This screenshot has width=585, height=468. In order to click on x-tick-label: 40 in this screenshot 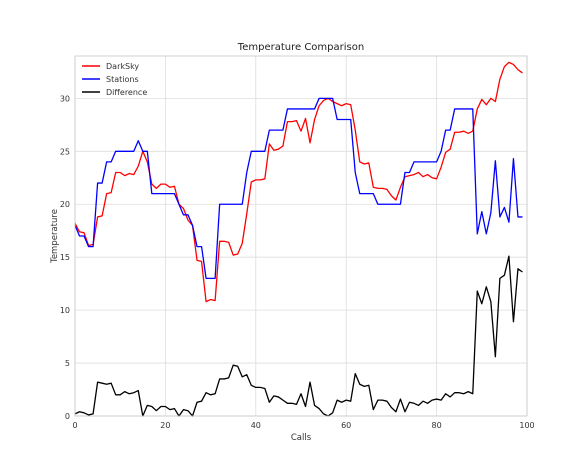, I will do `click(256, 425)`.